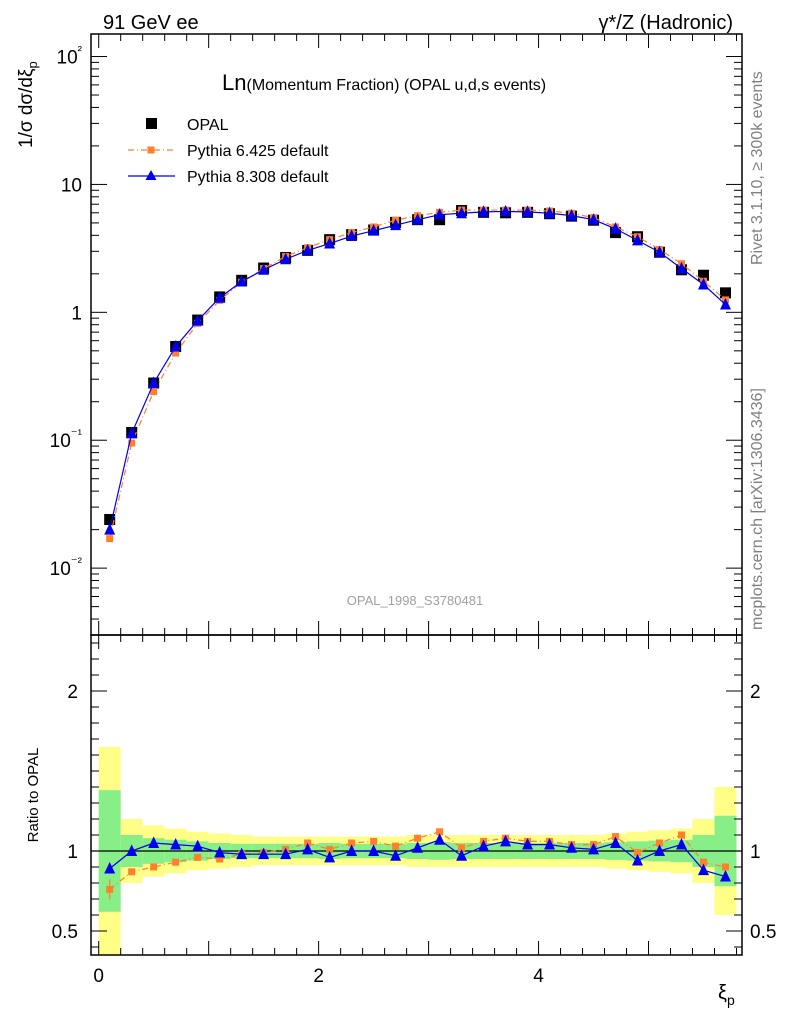 Image resolution: width=786 pixels, height=1024 pixels. What do you see at coordinates (538, 976) in the screenshot?
I see `x-tick-label: 4` at bounding box center [538, 976].